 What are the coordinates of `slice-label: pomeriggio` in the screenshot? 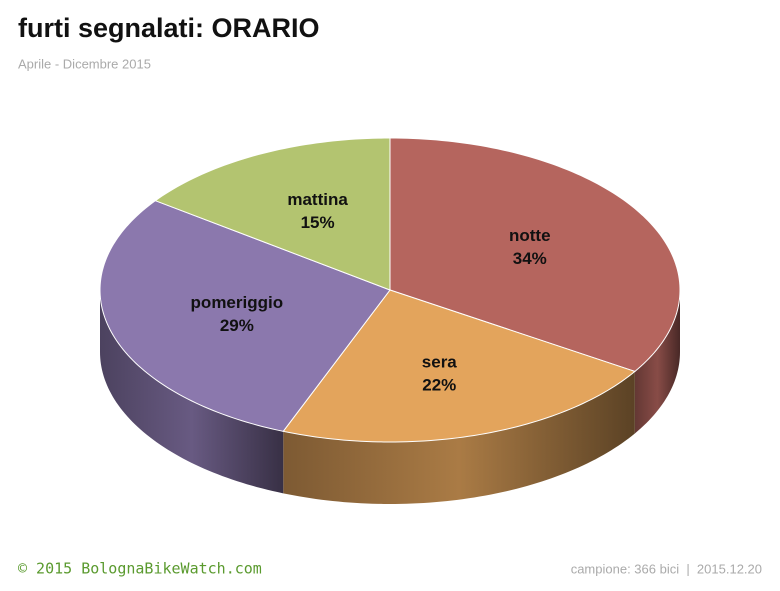 It's located at (237, 302).